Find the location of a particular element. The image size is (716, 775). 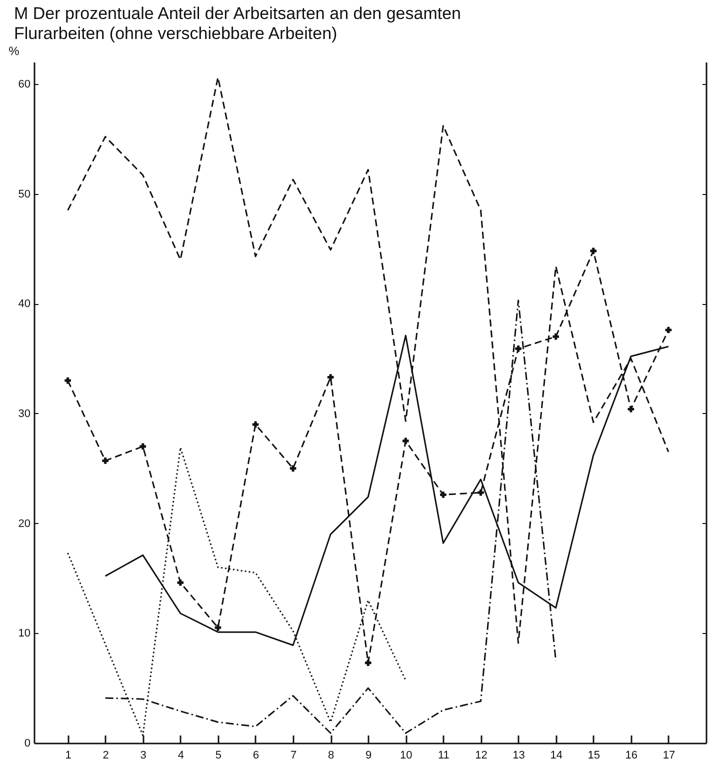

x-tick-label: 10 is located at coordinates (406, 756).